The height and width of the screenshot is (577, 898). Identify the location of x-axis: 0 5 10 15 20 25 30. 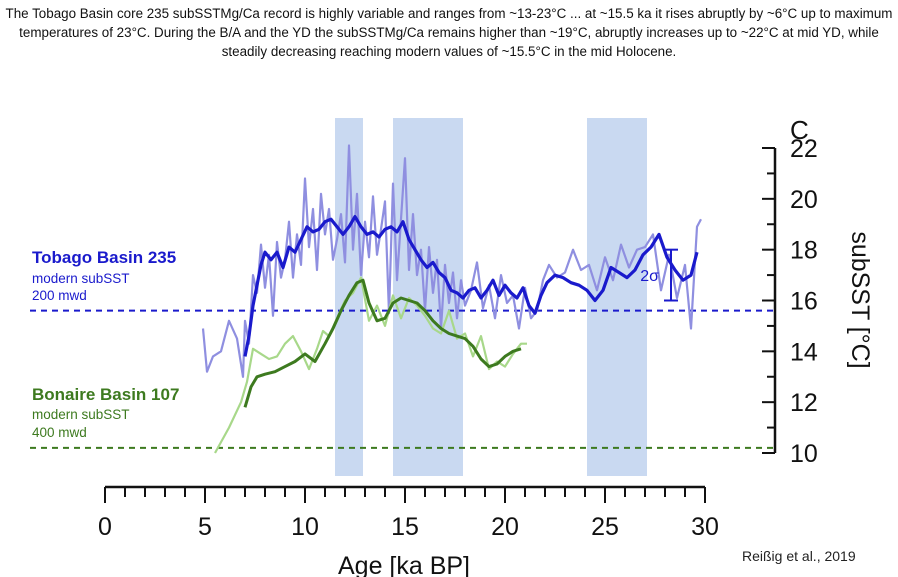
(408, 513).